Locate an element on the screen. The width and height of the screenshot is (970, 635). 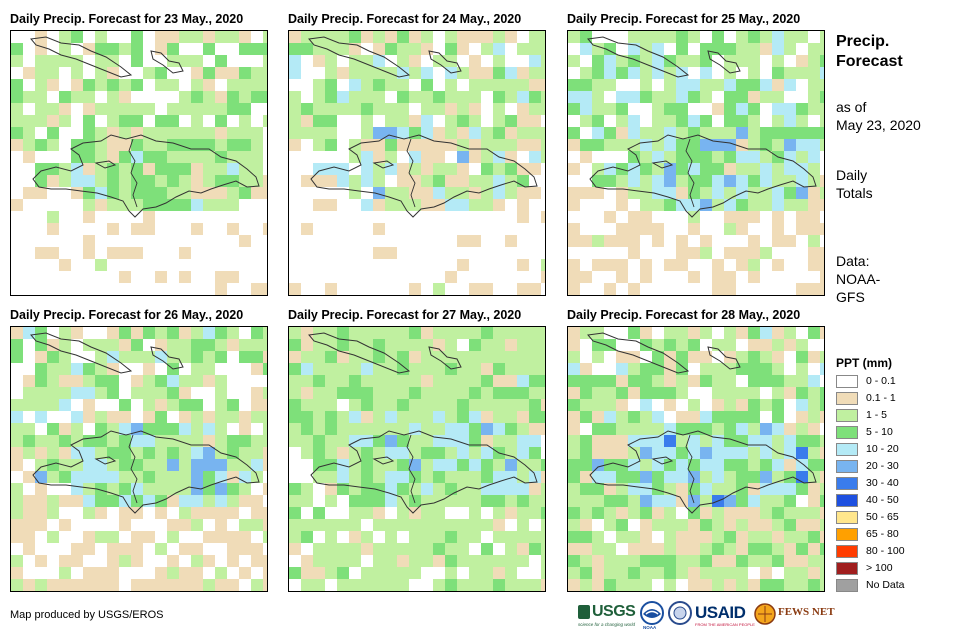
cuba-coastline is located at coordinates (359, 353).